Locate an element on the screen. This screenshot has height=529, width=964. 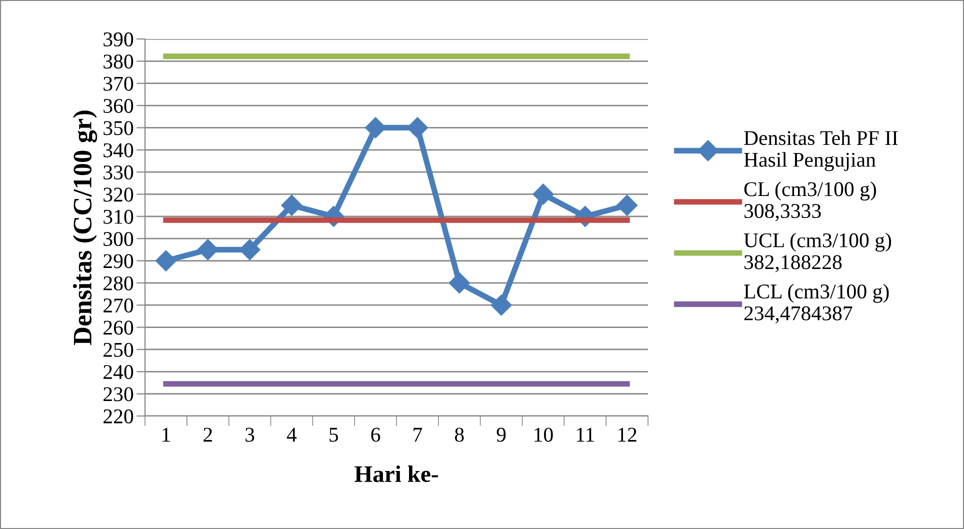
y-axis-title: Densitas (CC/100 gr) is located at coordinates (85, 228).